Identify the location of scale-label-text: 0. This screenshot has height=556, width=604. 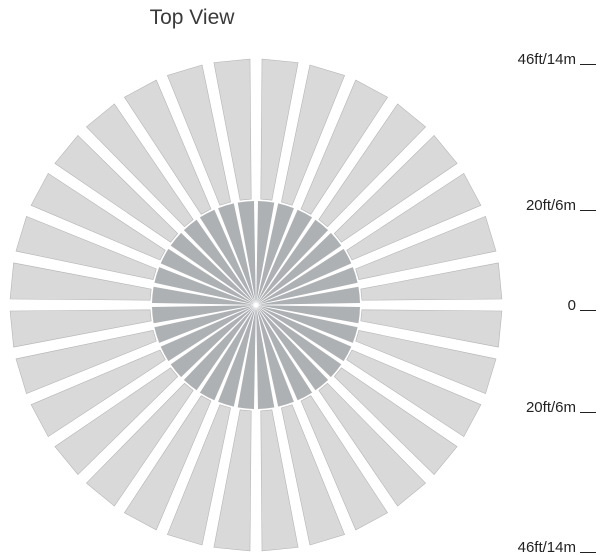
(571, 305).